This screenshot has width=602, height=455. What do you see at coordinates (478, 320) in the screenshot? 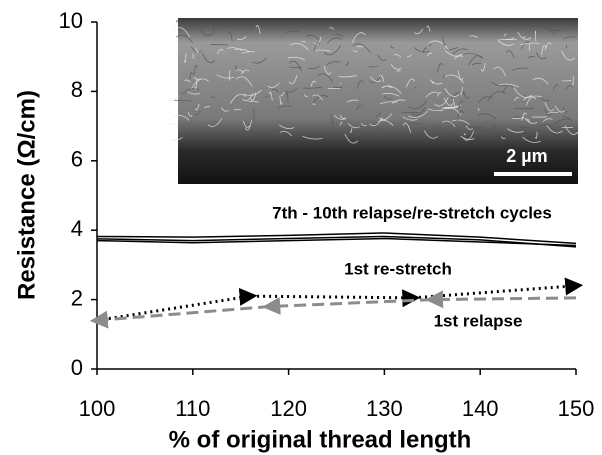
I see `annotation: 1st relapse` at bounding box center [478, 320].